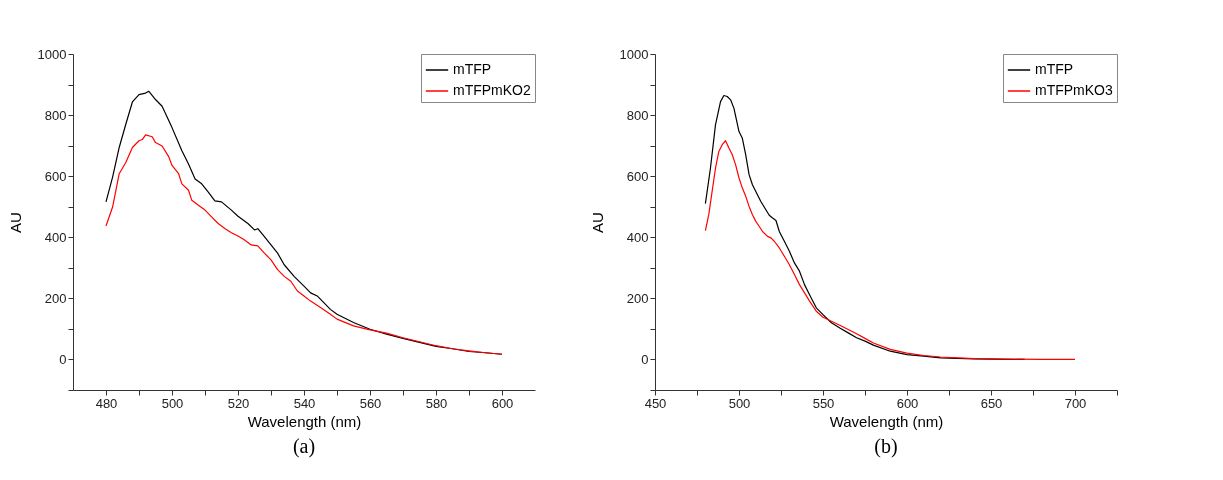 This screenshot has height=480, width=1223. What do you see at coordinates (106, 403) in the screenshot?
I see `x-tick-label: 480` at bounding box center [106, 403].